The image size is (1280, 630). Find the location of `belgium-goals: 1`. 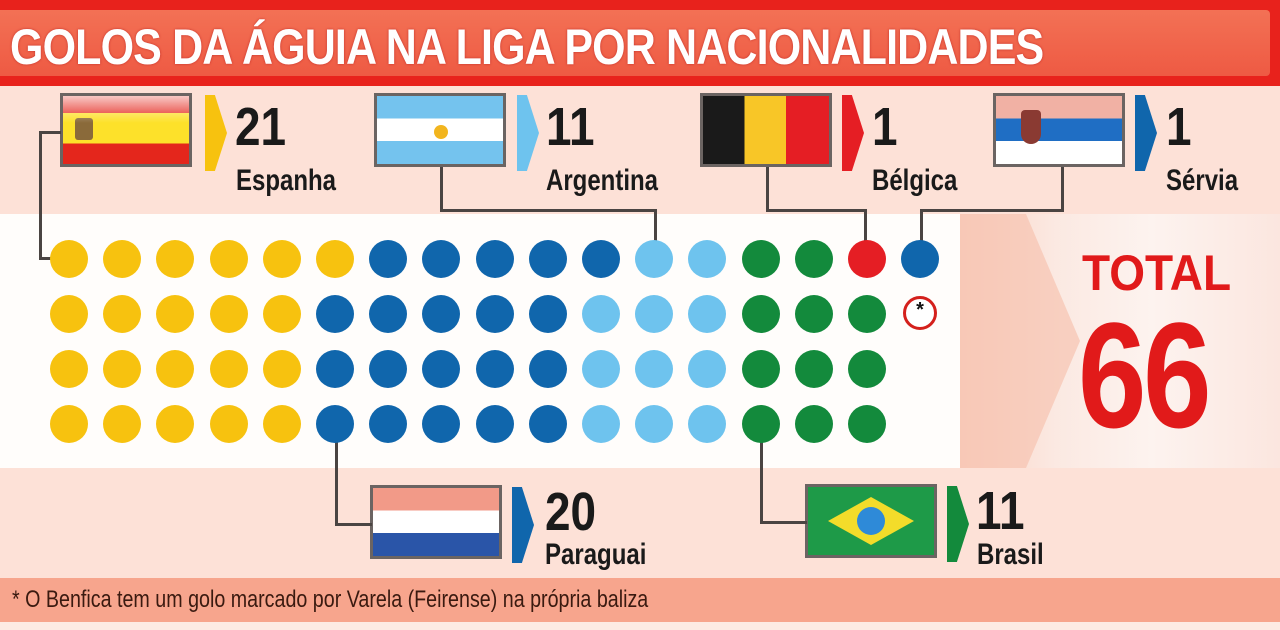

belgium-goals: 1 is located at coordinates (885, 127).